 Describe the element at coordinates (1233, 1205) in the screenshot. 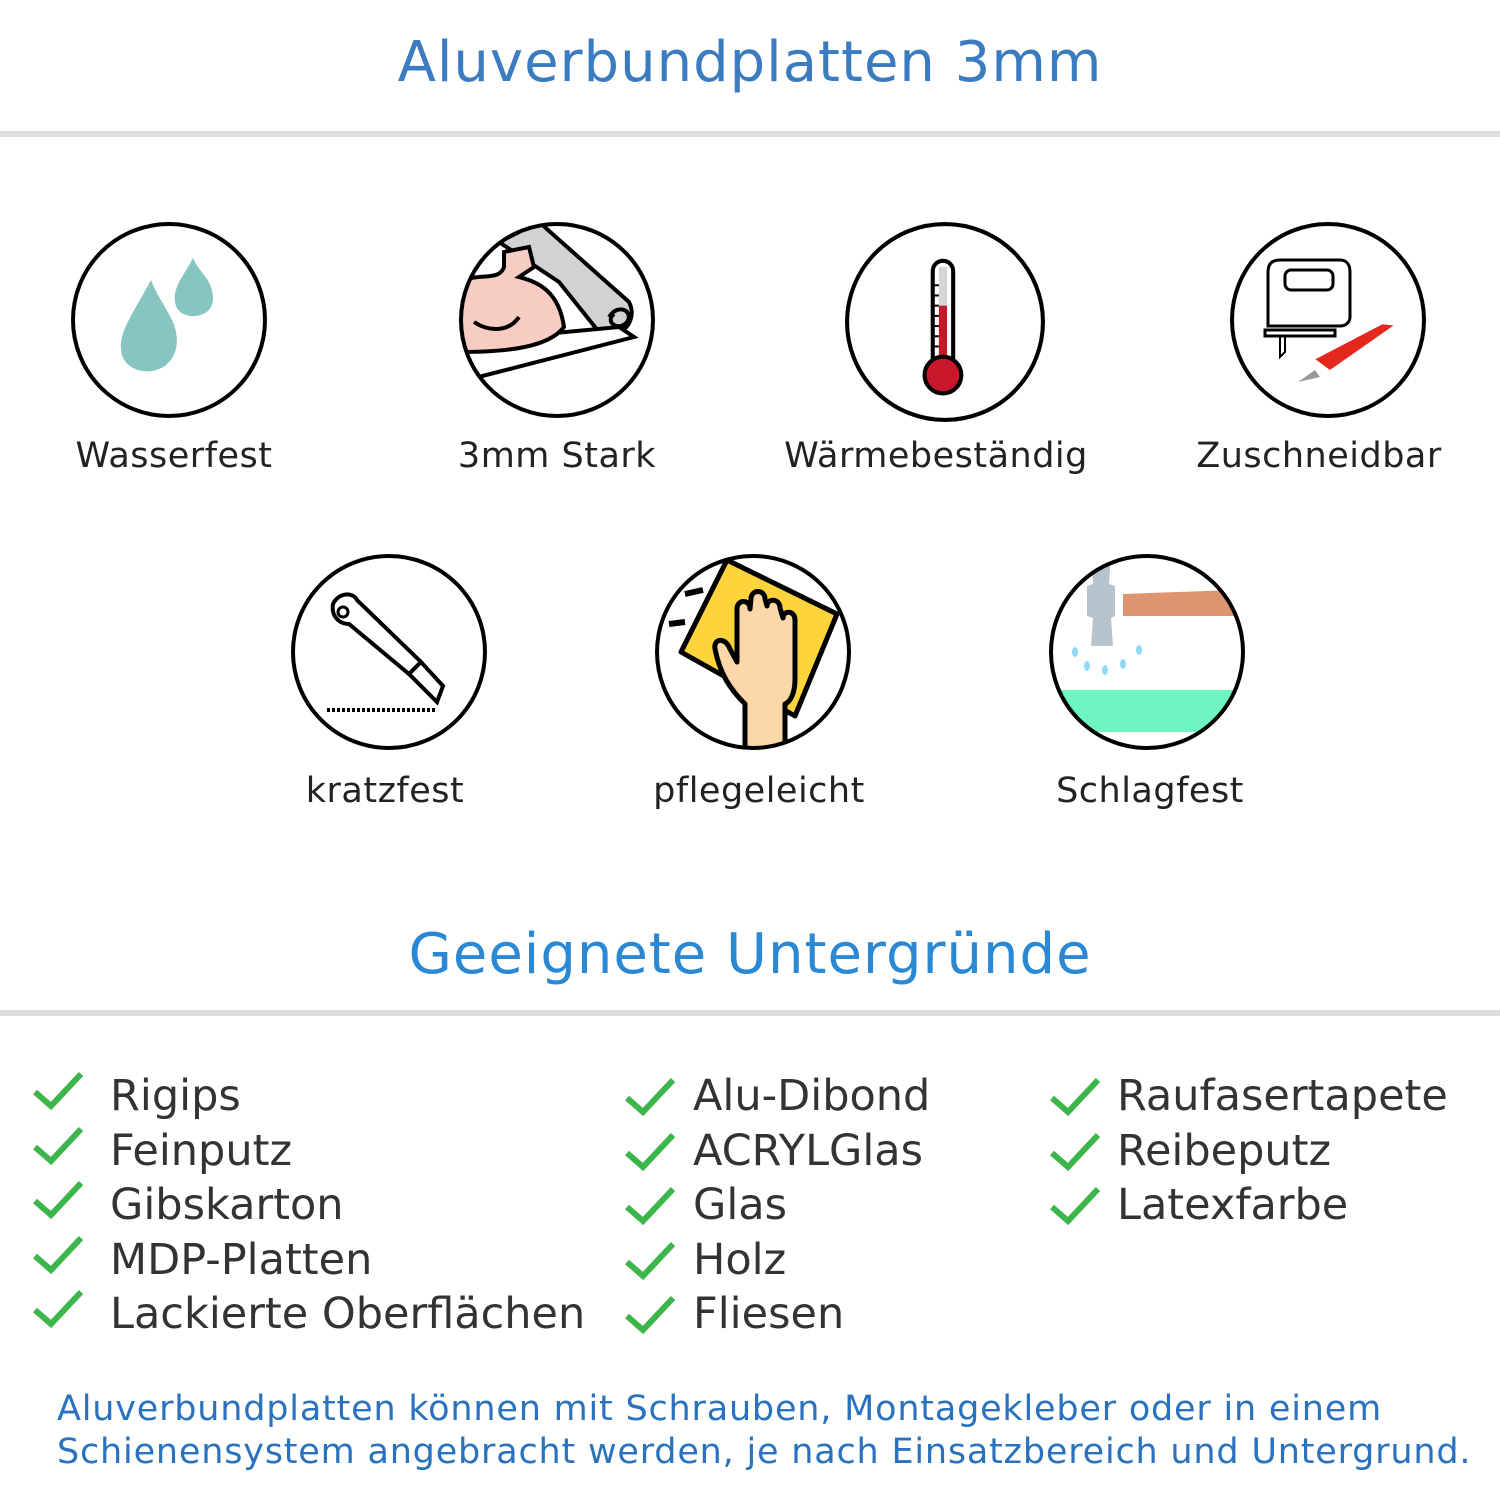

I see `surface-item: Latexfarbe` at that location.